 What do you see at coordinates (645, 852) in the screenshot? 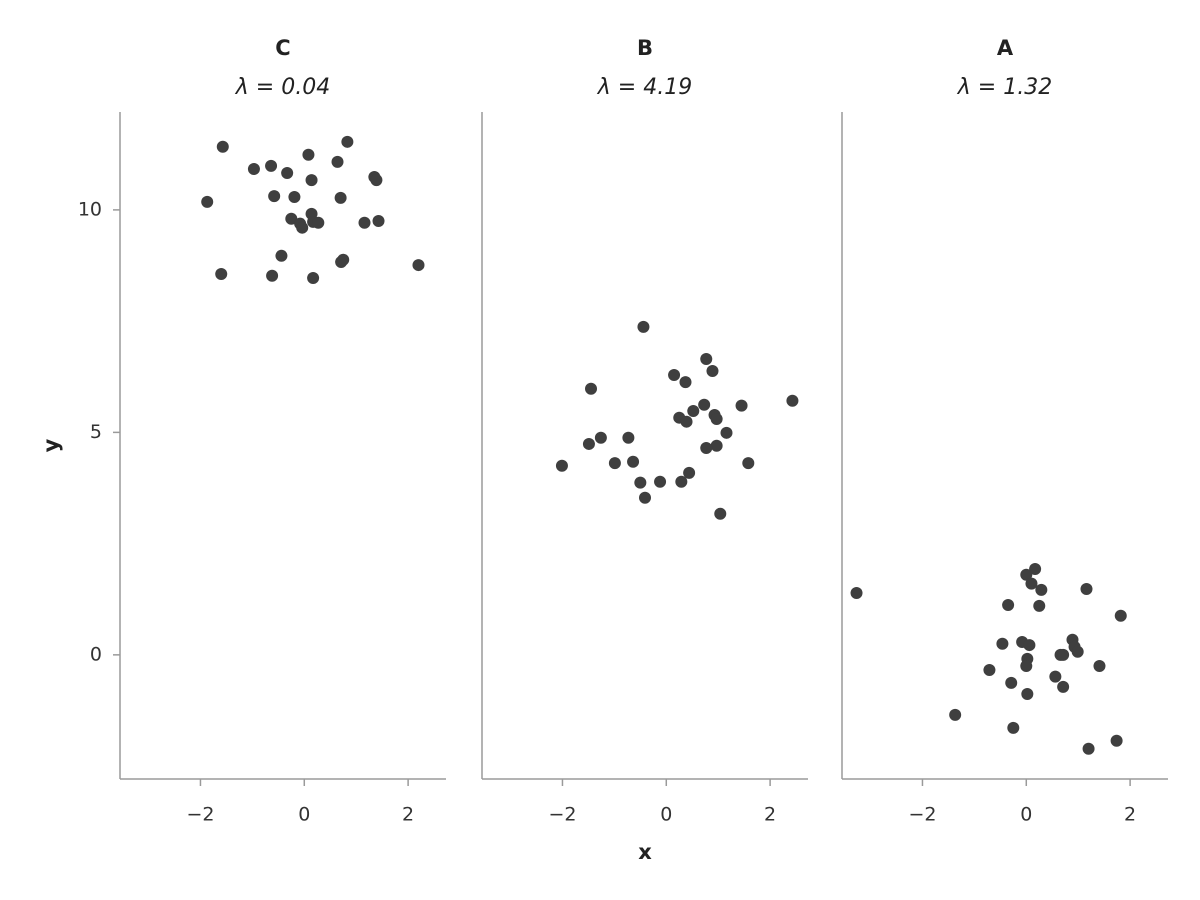
I see `x-axis-label: x` at bounding box center [645, 852].